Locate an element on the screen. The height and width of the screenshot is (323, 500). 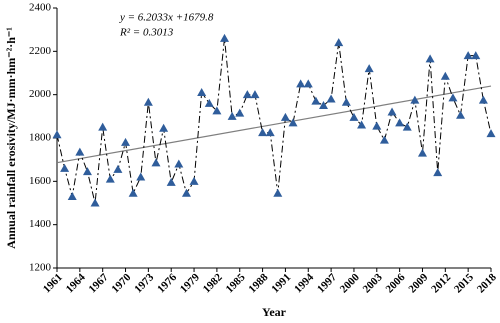
x-tick-label: 1964 is located at coordinates (76, 283).